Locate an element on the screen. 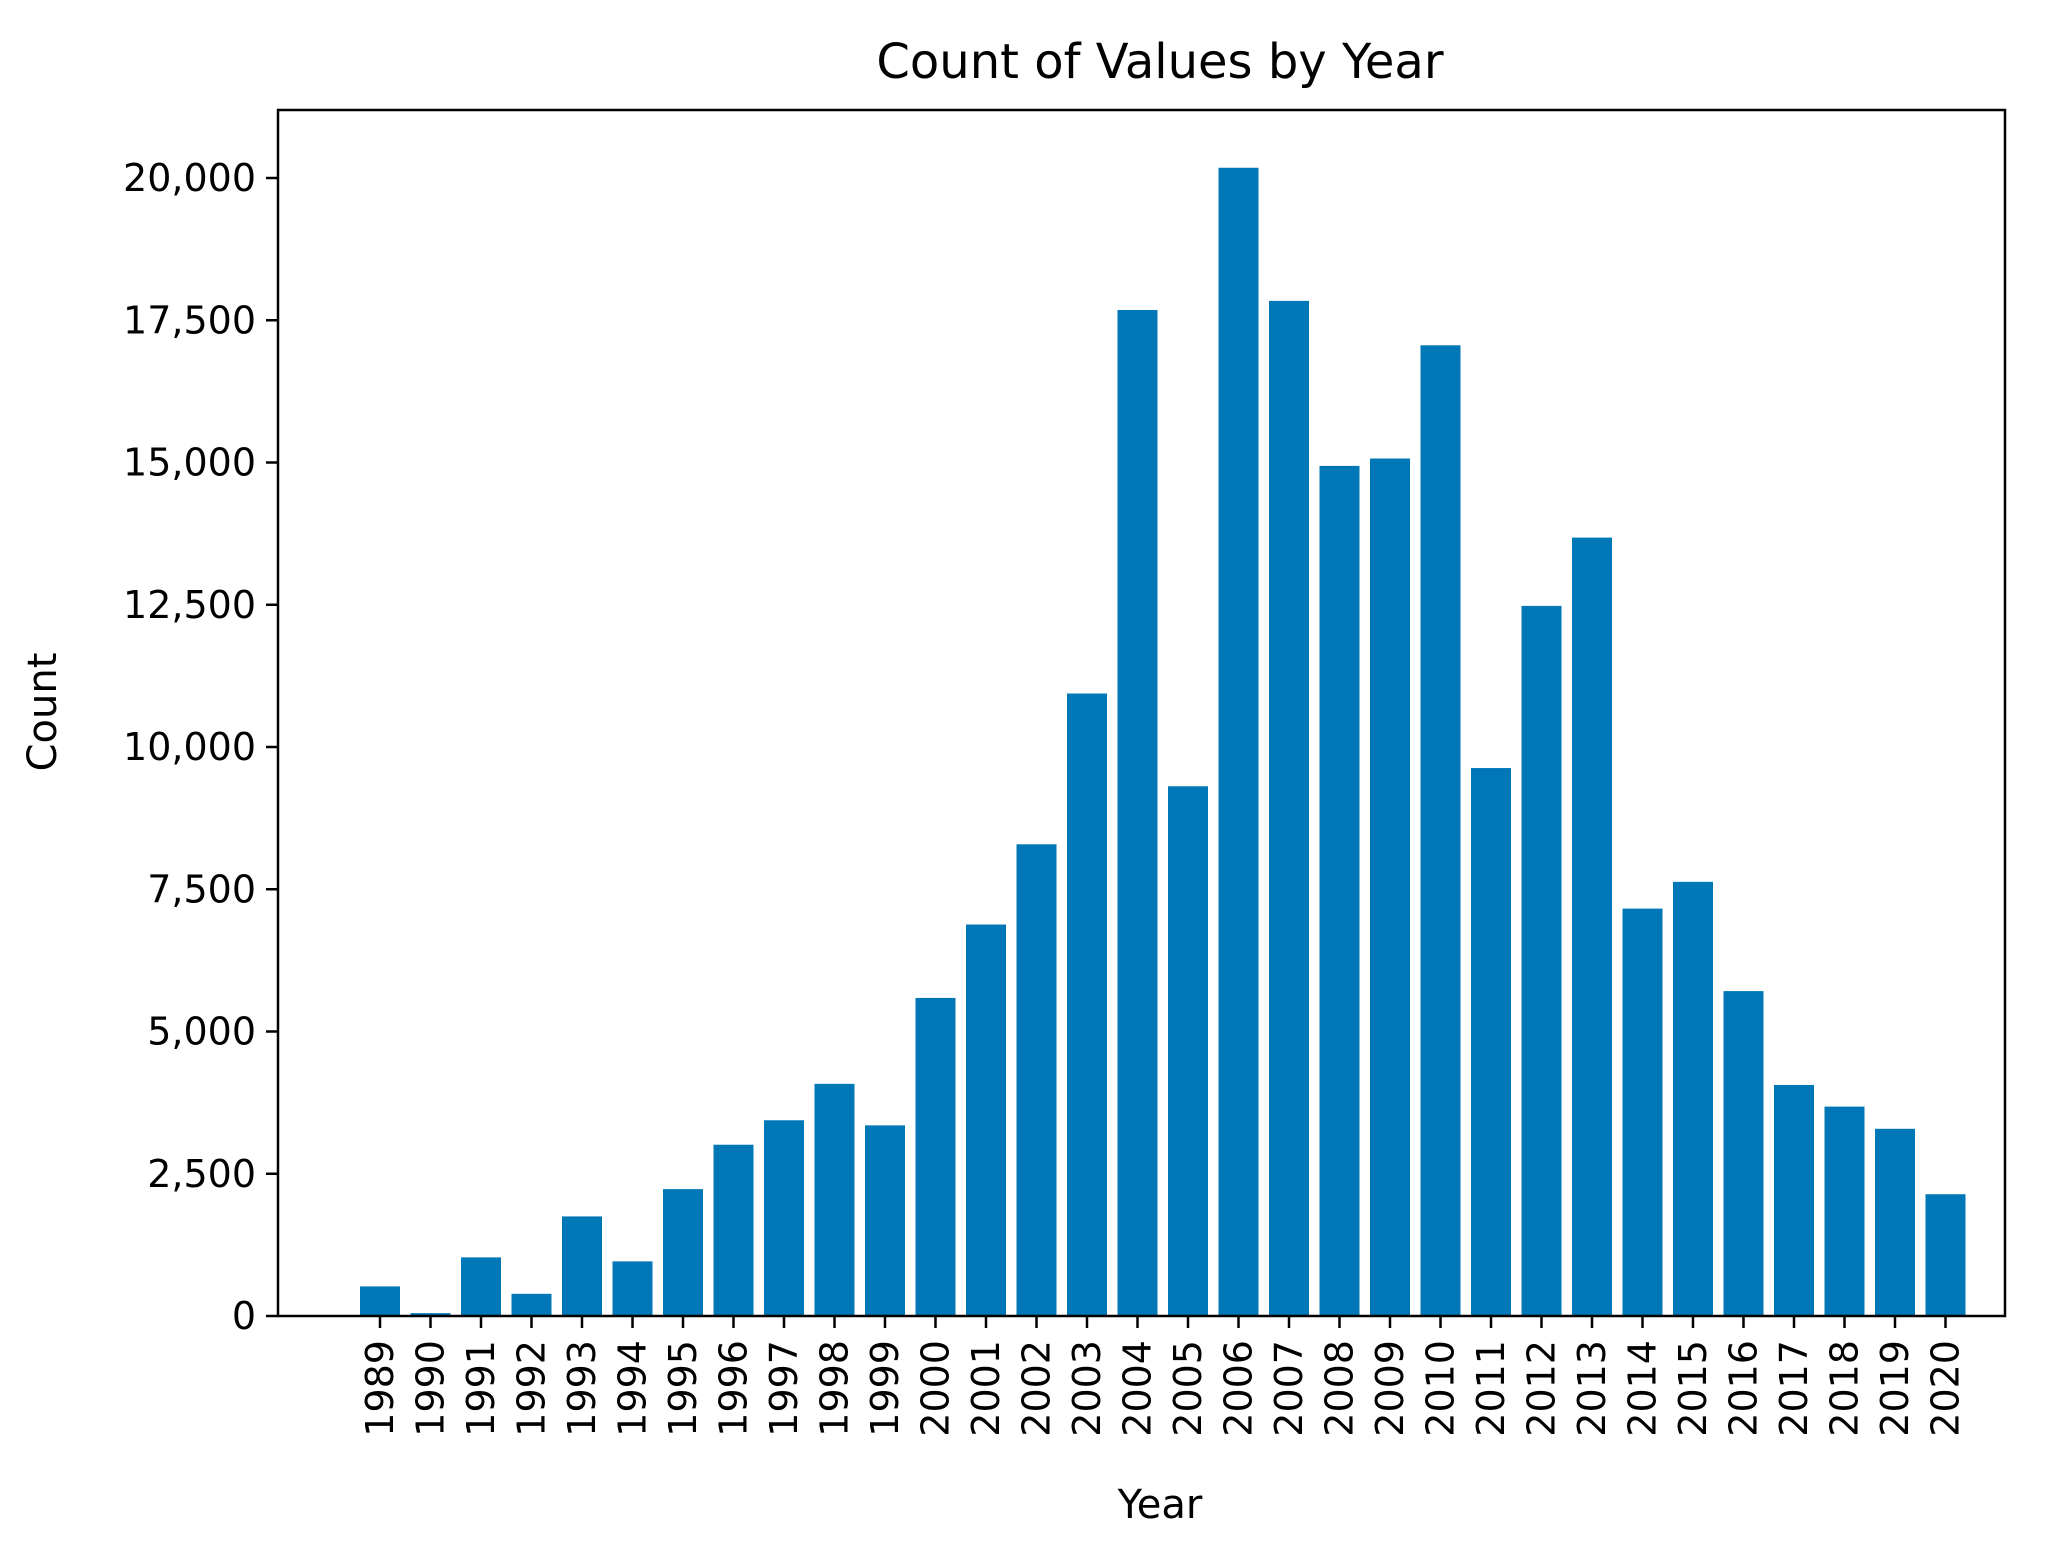 The image size is (2061, 1541). x-tick-label: 2006 is located at coordinates (1239, 1388).